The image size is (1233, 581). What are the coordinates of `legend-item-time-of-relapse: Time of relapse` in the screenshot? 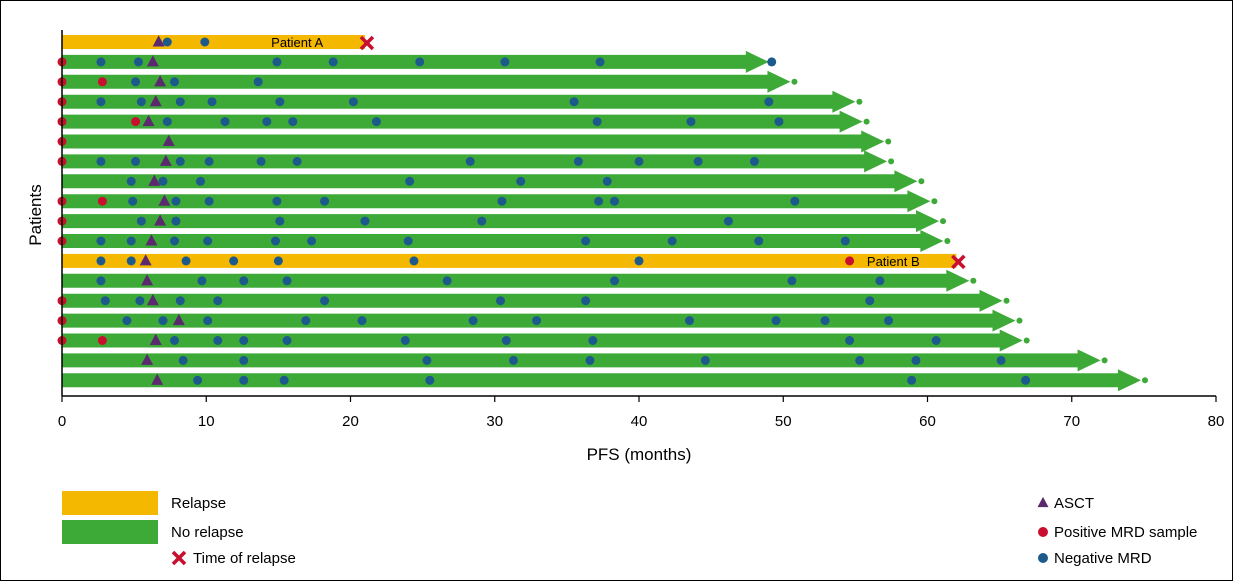 It's located at (233, 558).